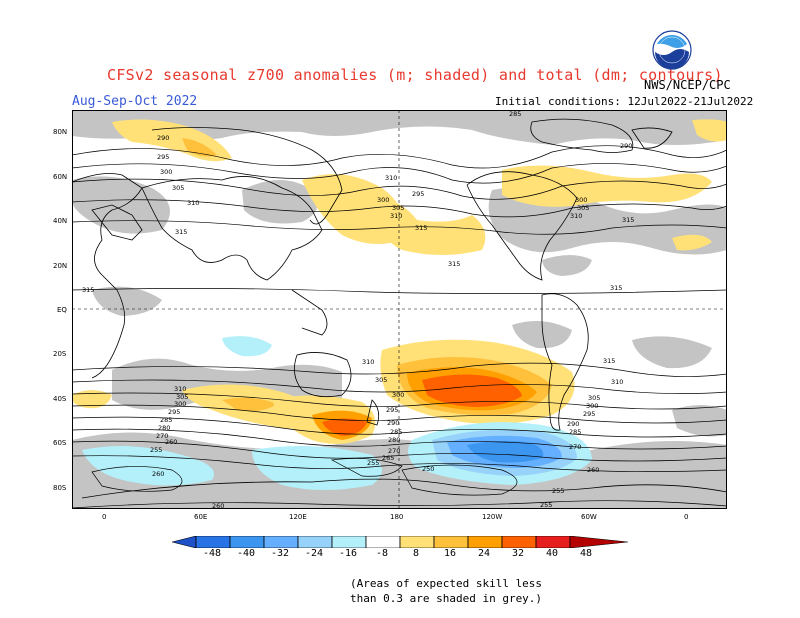 The height and width of the screenshot is (618, 800). What do you see at coordinates (586, 553) in the screenshot?
I see `colorbar-tick-label: 48` at bounding box center [586, 553].